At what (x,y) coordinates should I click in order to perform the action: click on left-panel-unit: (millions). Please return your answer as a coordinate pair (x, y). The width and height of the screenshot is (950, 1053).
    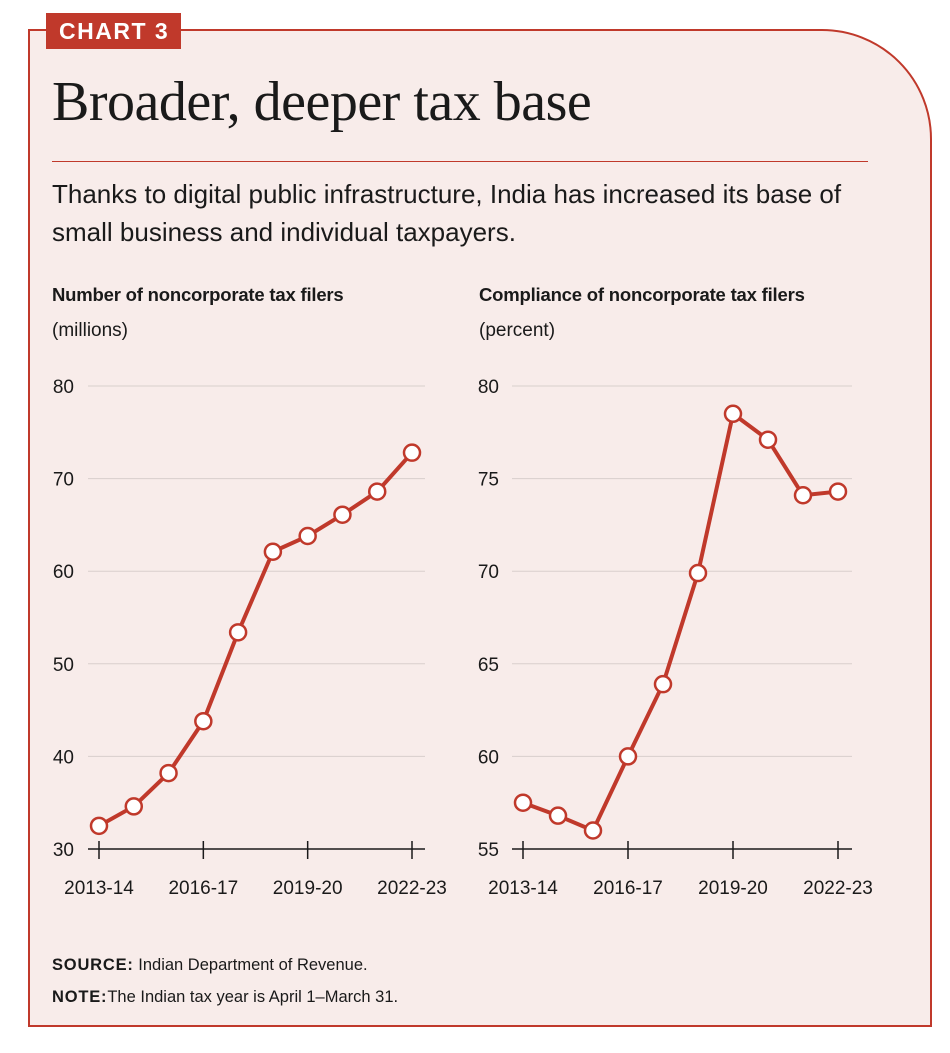
    Looking at the image, I should click on (90, 330).